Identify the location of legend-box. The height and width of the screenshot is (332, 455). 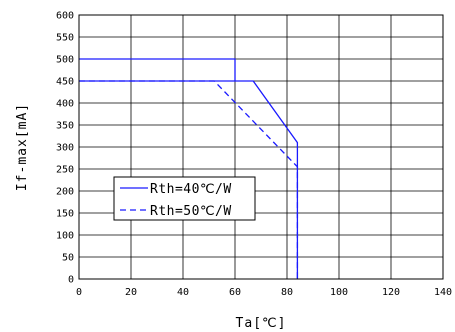
(184, 198).